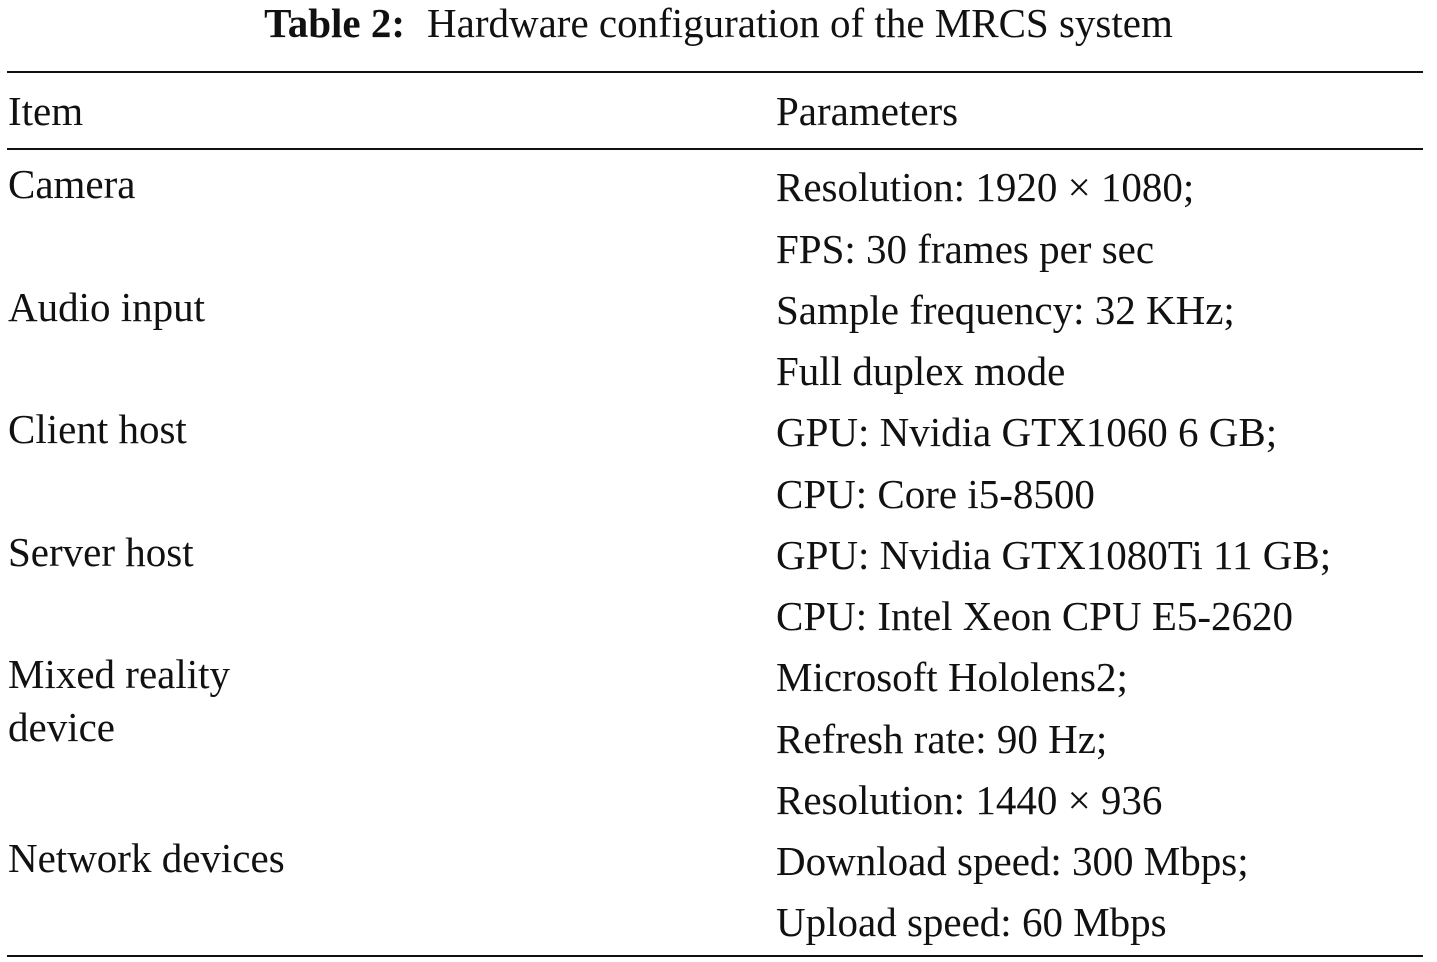 The image size is (1437, 962). Describe the element at coordinates (1054, 555) in the screenshot. I see `row-param: GPU: Nvidia GTX1080Ti 11 GB;` at that location.